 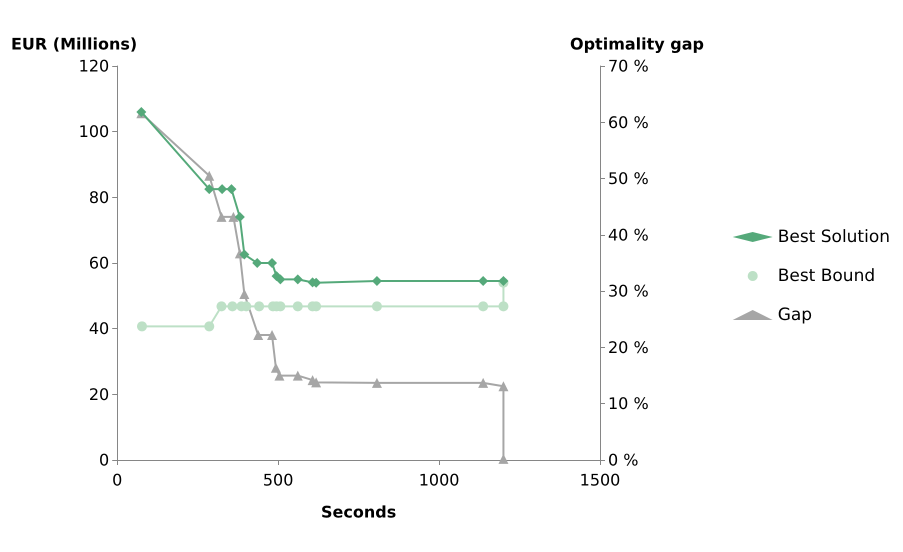 What do you see at coordinates (117, 480) in the screenshot?
I see `x-tick-label: 0` at bounding box center [117, 480].